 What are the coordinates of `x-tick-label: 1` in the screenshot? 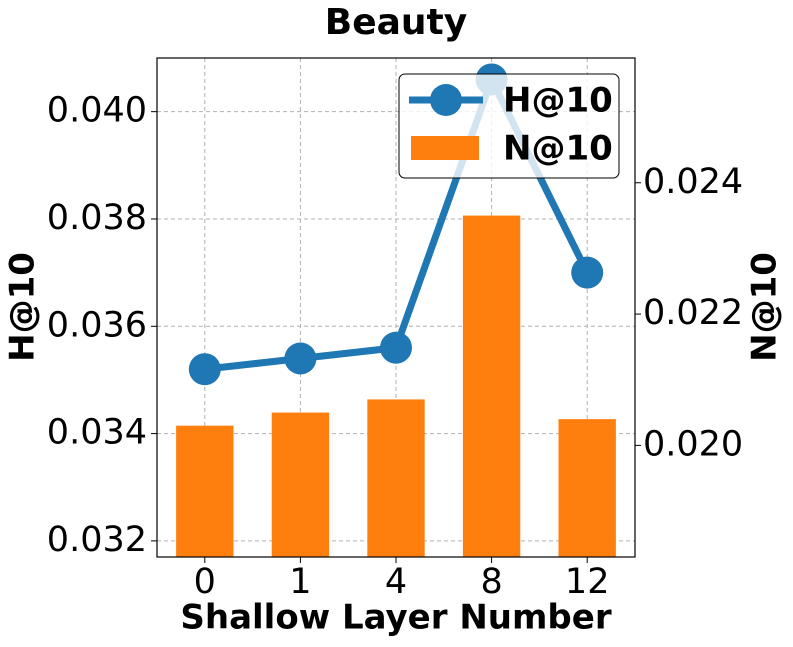 It's located at (300, 582).